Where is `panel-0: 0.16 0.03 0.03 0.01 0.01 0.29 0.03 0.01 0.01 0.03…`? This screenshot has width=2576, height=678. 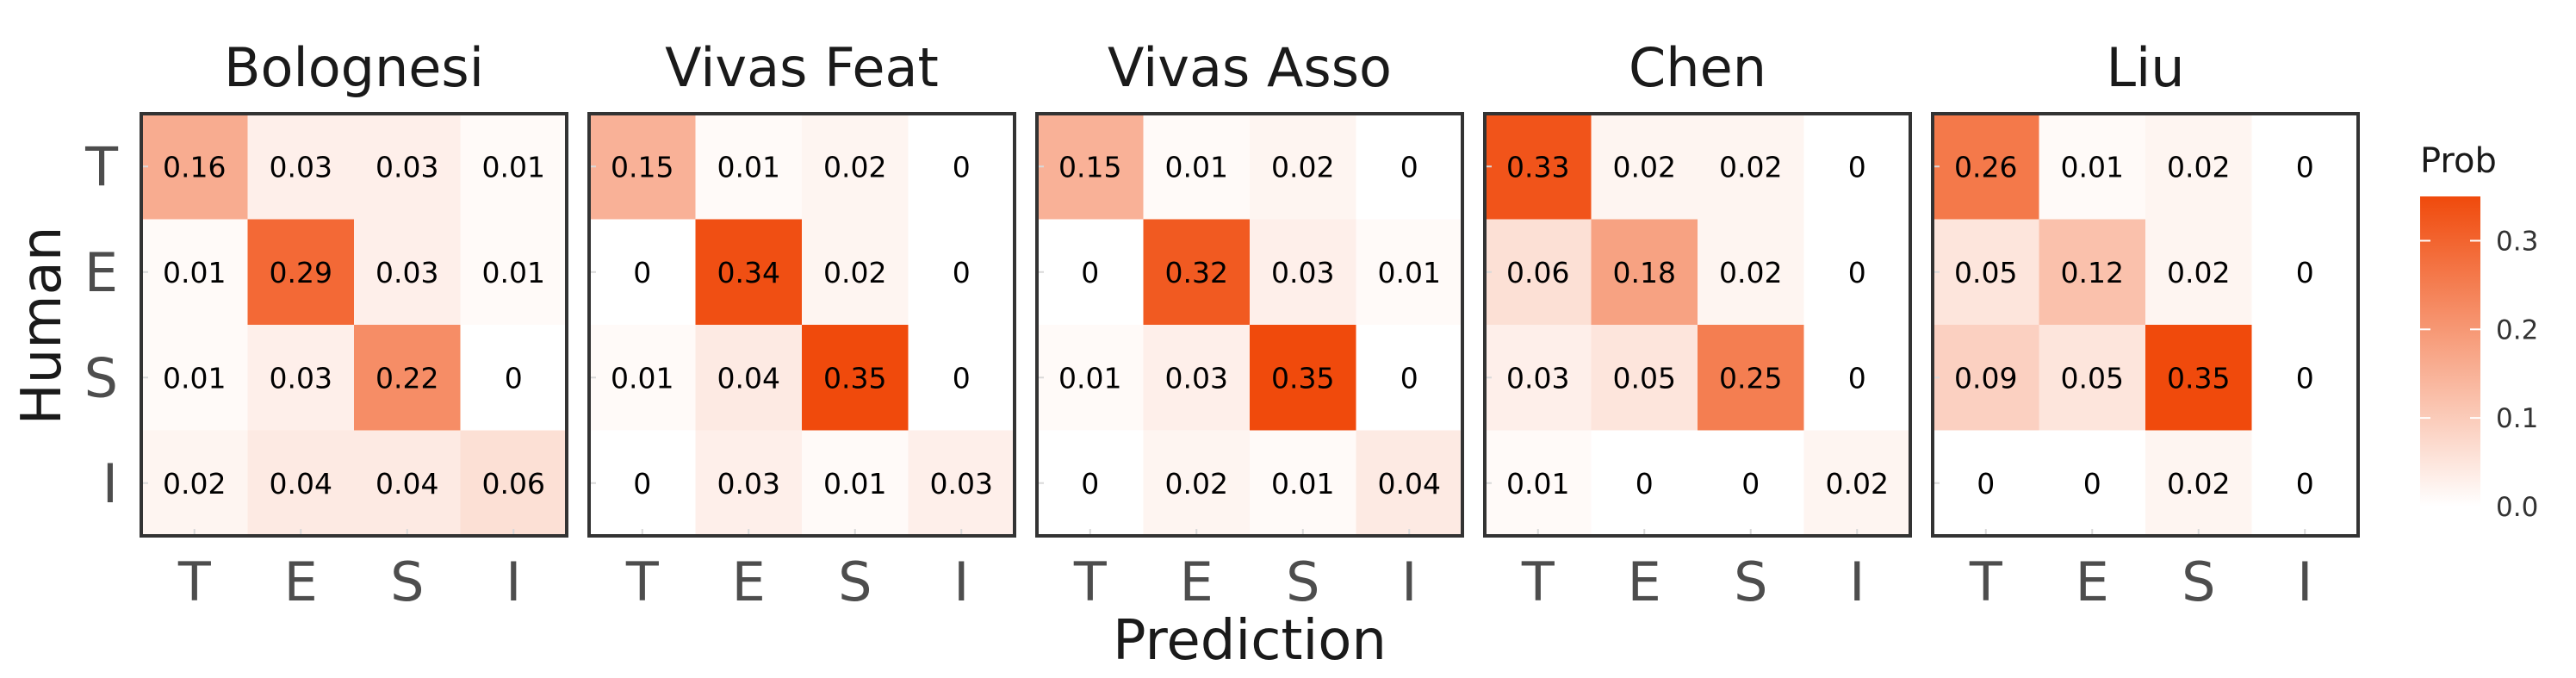 panel-0: 0.16 0.03 0.03 0.01 0.01 0.29 0.03 0.01 0.01 0.03… is located at coordinates (354, 324).